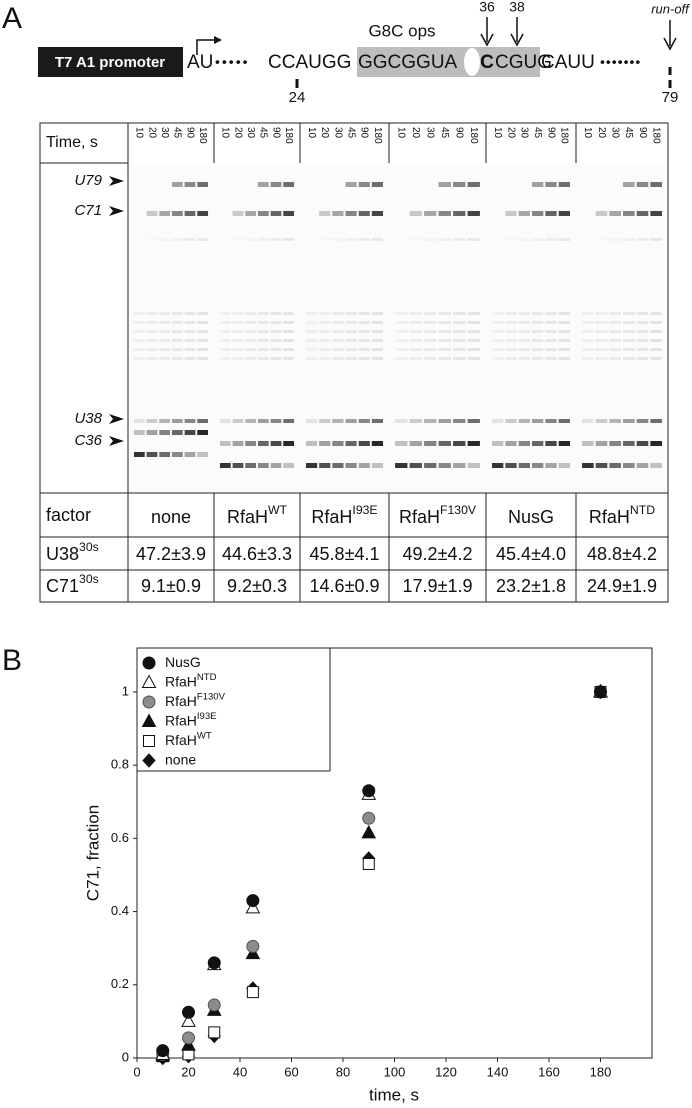 This screenshot has height=1108, width=692. Describe the element at coordinates (125, 690) in the screenshot. I see `y-tick-label: 1` at that location.